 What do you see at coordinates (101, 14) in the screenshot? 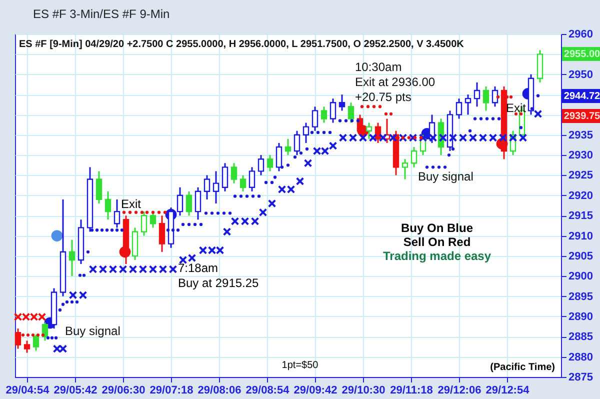
I see `chart-title: ES #F 3-Min/ES #F 9-Min` at bounding box center [101, 14].